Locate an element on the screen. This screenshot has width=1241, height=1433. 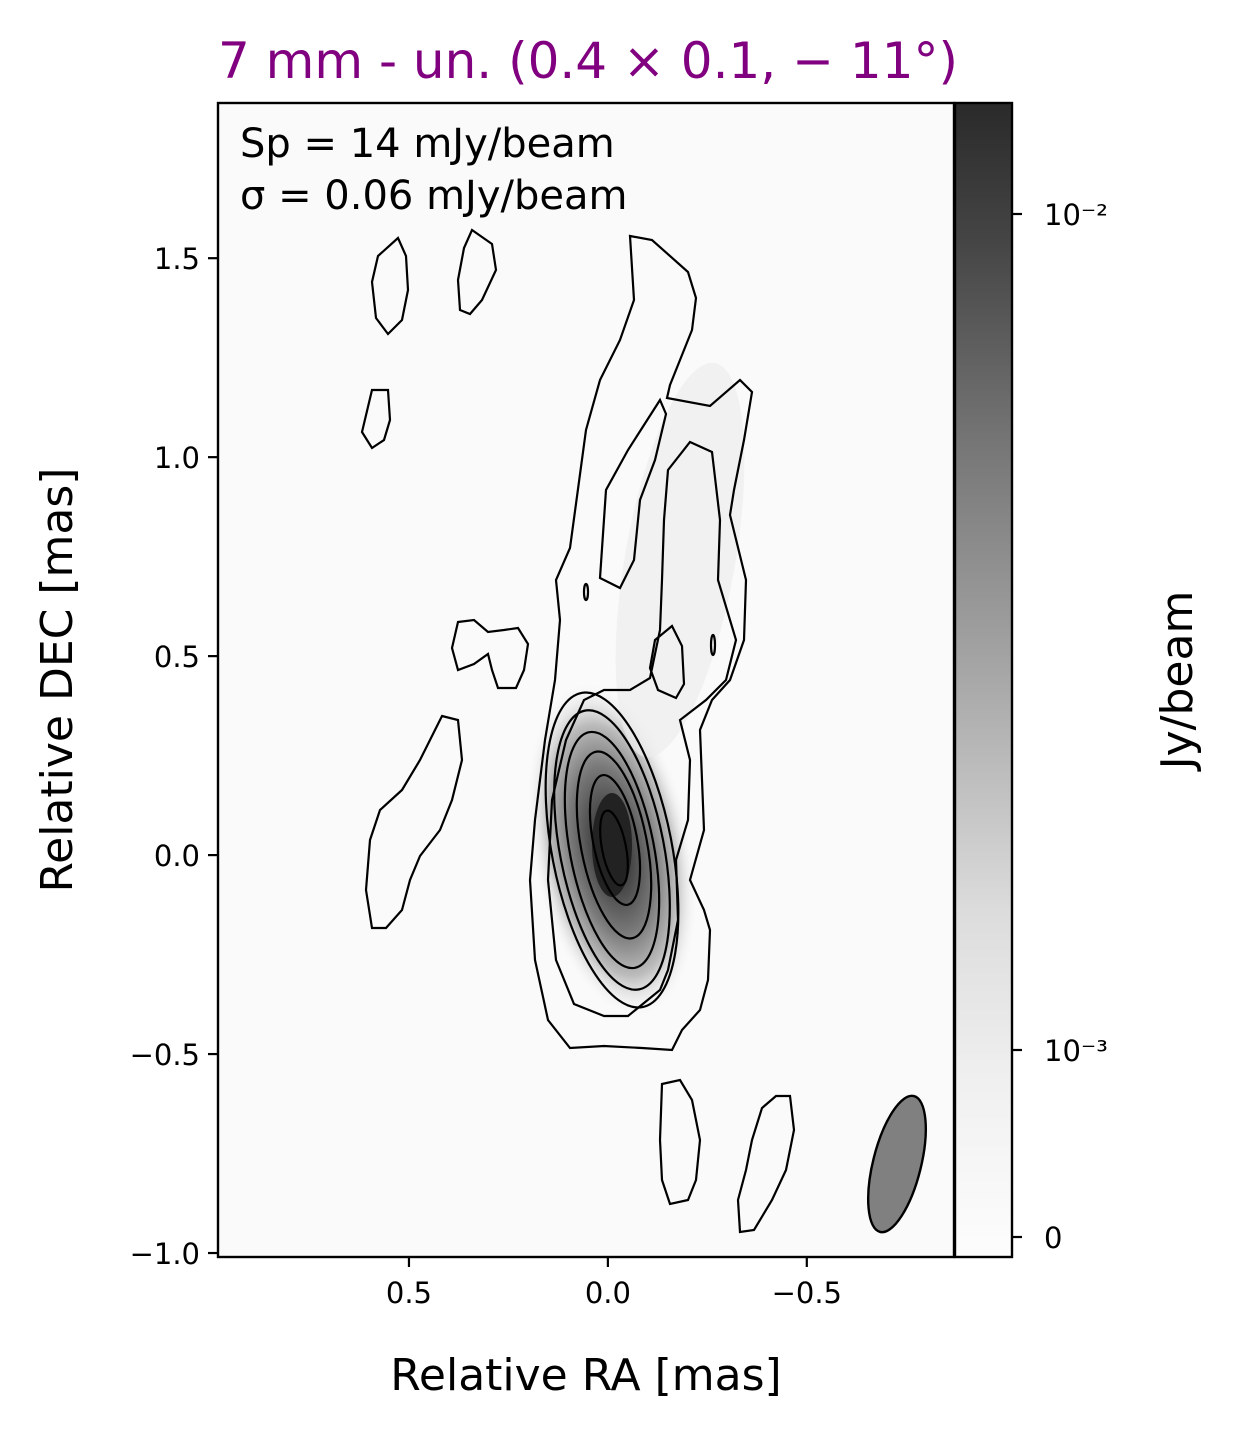
colorbar-tick-label: 0 is located at coordinates (1053, 1238).